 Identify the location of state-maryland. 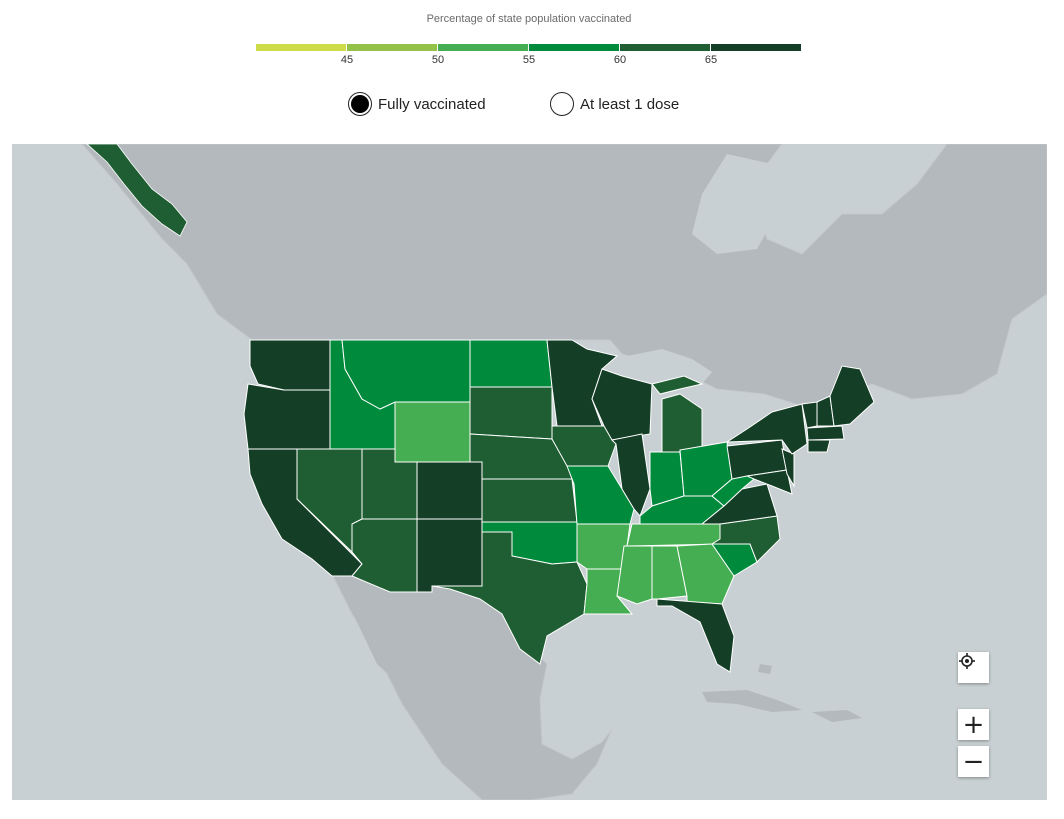
(769, 482).